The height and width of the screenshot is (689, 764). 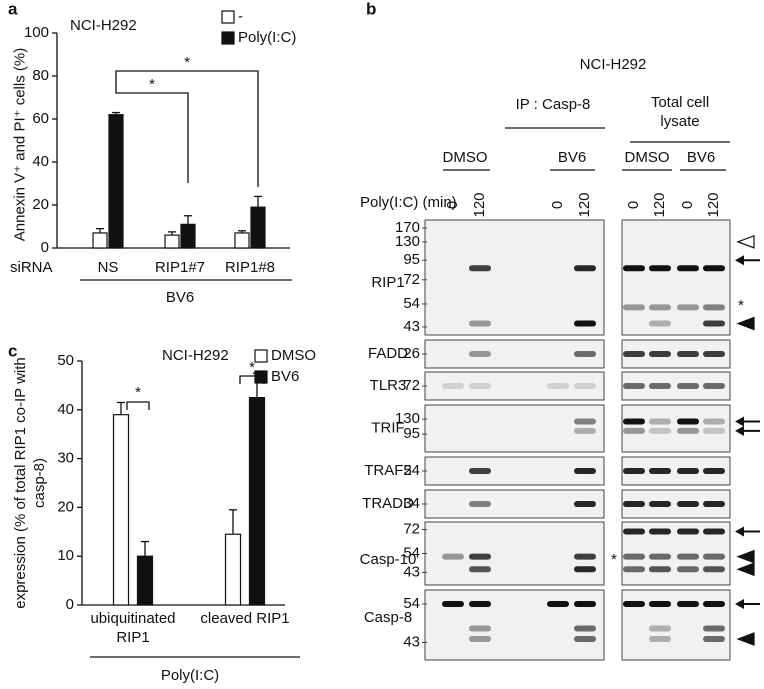 What do you see at coordinates (45, 247) in the screenshot?
I see `y-tick-label: 0` at bounding box center [45, 247].